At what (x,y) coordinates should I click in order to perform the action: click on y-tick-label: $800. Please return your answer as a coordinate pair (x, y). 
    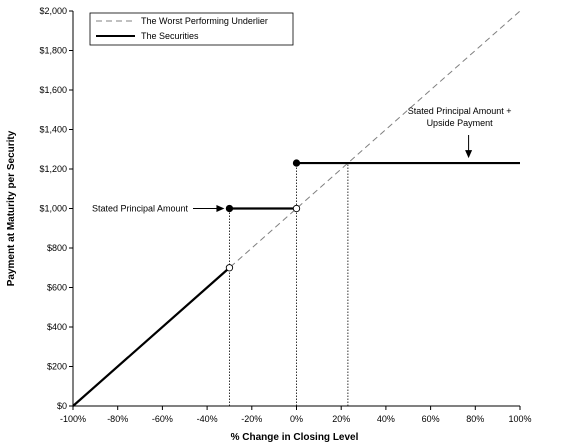
    Looking at the image, I should click on (57, 248).